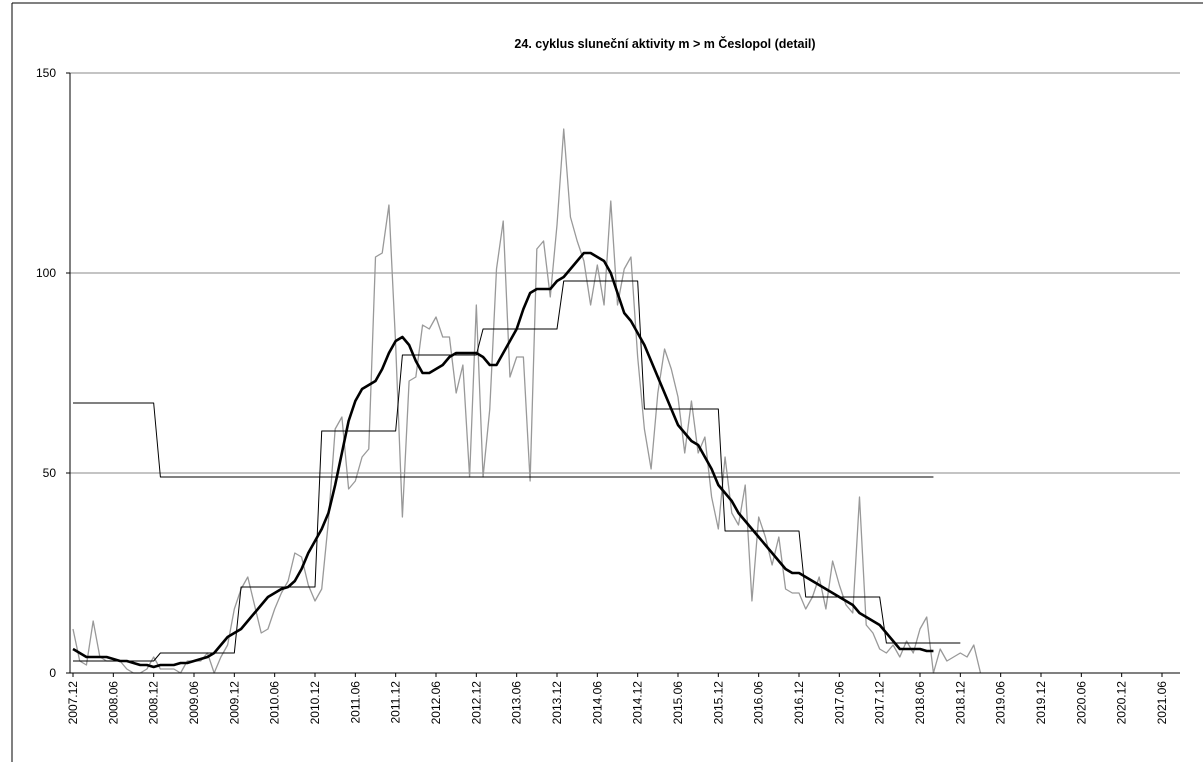 The width and height of the screenshot is (1203, 762). What do you see at coordinates (154, 703) in the screenshot?
I see `x-tick-label: 2008.12` at bounding box center [154, 703].